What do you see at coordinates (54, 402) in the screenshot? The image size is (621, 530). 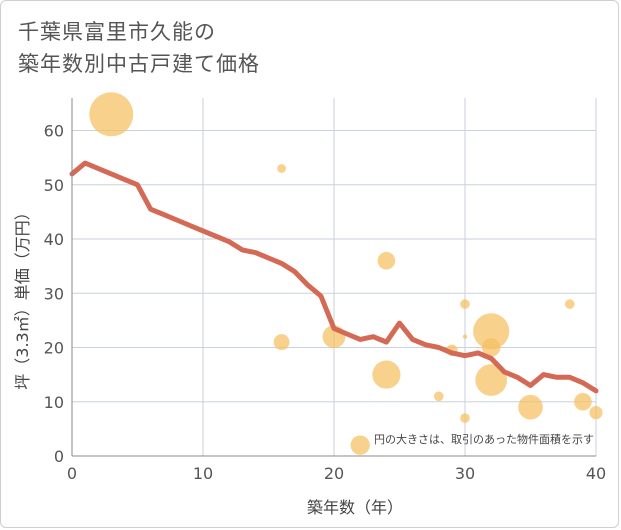 I see `y-tick-label: 10` at bounding box center [54, 402].